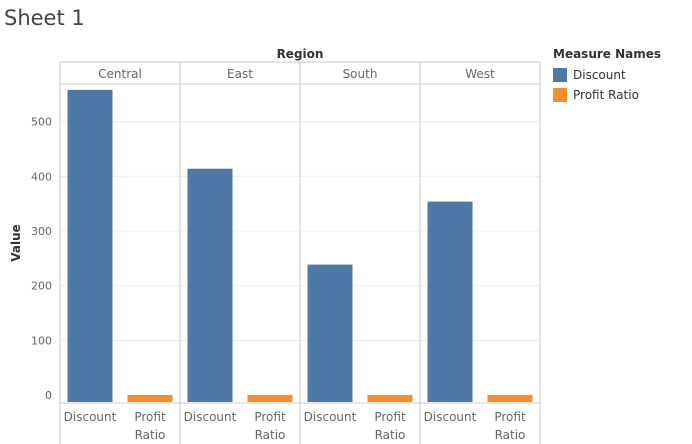 This screenshot has width=692, height=444. Describe the element at coordinates (41, 286) in the screenshot. I see `y-tick-label: 200` at that location.